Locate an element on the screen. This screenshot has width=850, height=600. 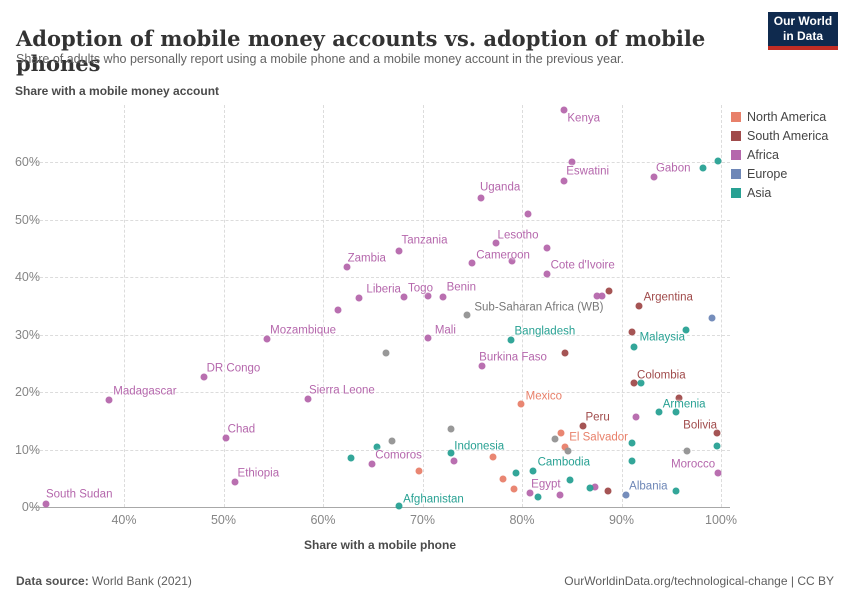
data-point-chad is located at coordinates (226, 438).